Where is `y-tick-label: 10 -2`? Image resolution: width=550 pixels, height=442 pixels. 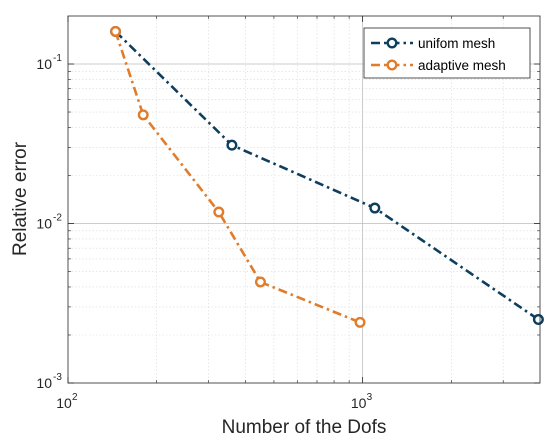
y-tick-label: 10 -2 is located at coordinates (49, 222).